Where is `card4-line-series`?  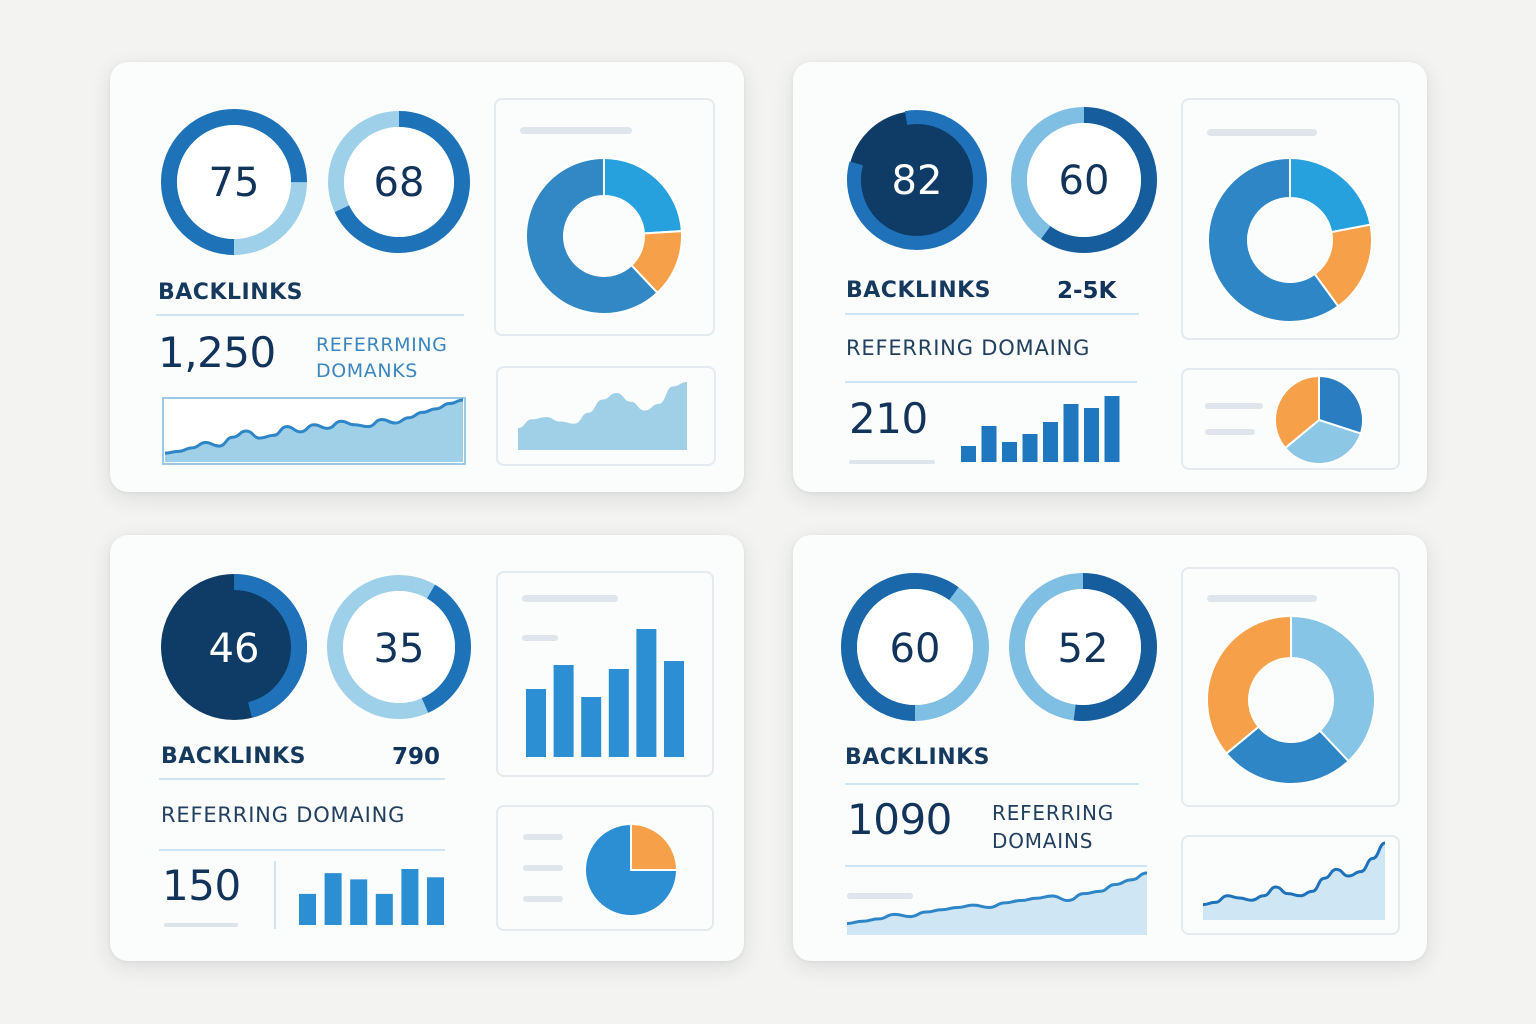 card4-line-series is located at coordinates (997, 898).